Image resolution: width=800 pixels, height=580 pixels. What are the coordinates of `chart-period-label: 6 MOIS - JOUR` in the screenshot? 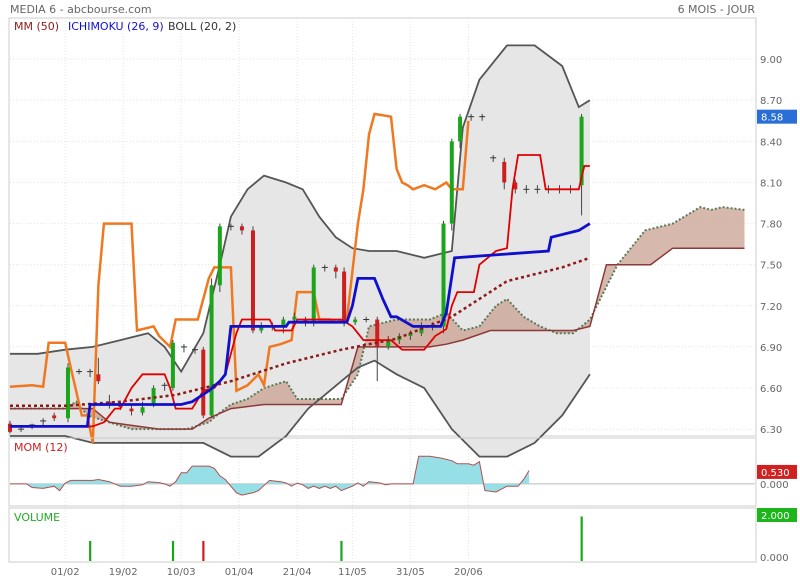 It's located at (717, 9).